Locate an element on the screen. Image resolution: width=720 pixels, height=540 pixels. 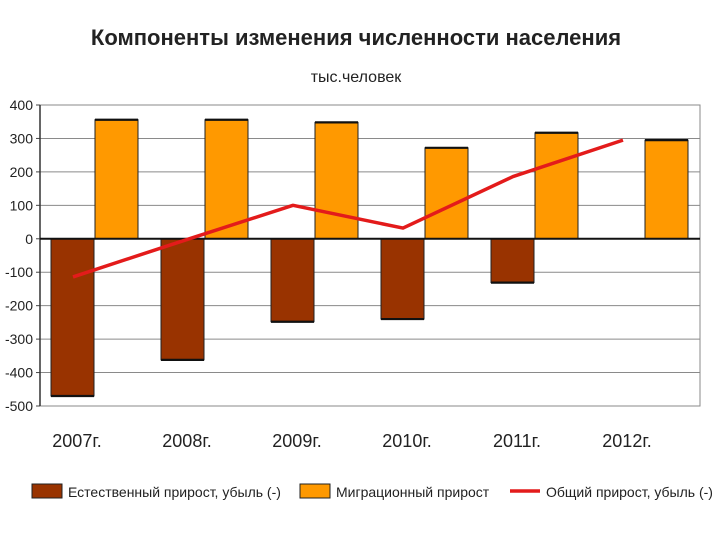
x-tick-label: 2009г. is located at coordinates (296, 441).